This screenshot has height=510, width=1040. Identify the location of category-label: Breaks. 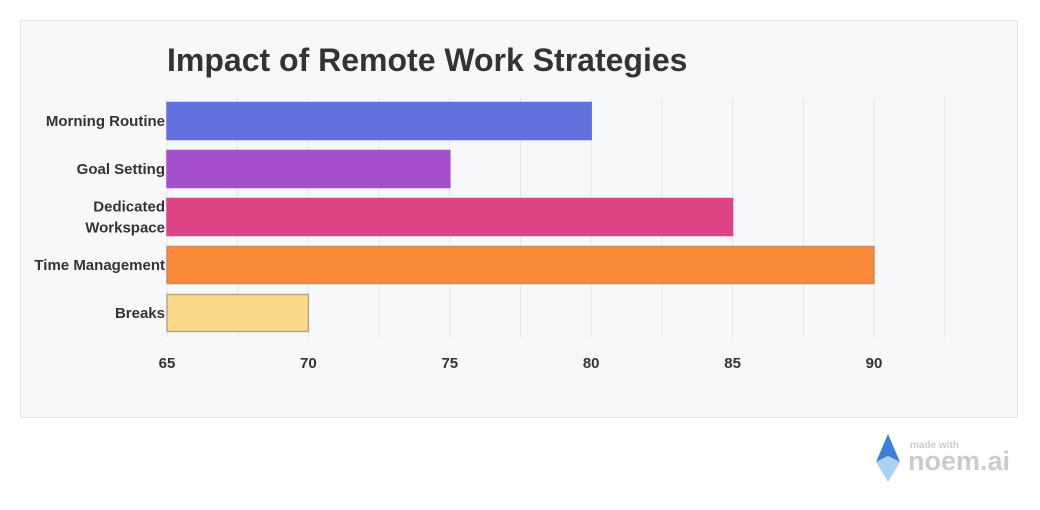
(140, 313).